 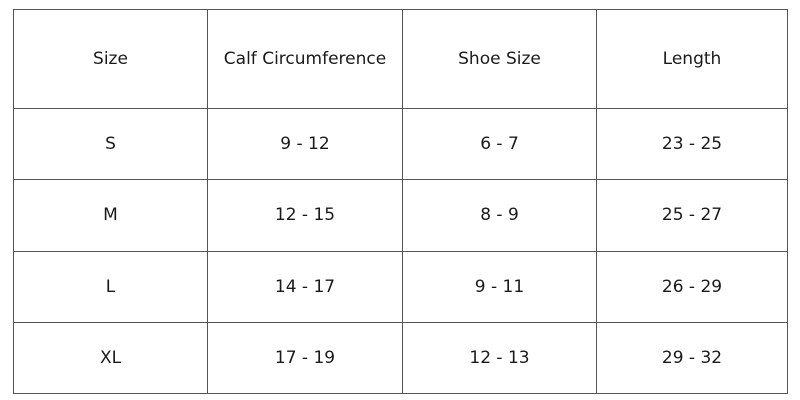 What do you see at coordinates (499, 144) in the screenshot?
I see `cell-shoe-size: 6 - 7` at bounding box center [499, 144].